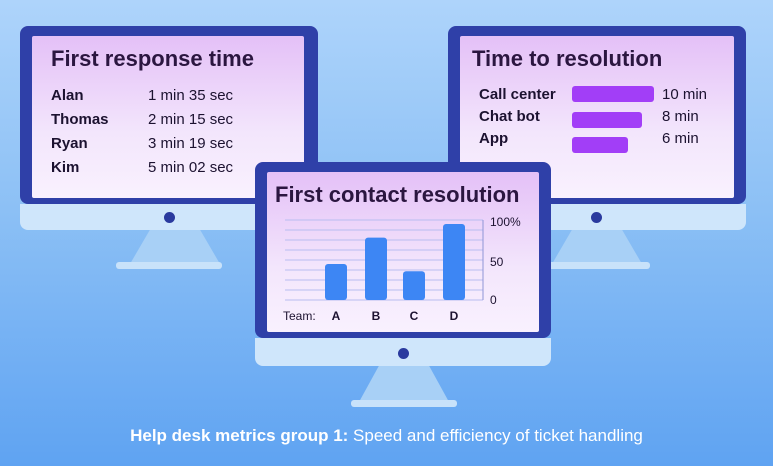 The width and height of the screenshot is (773, 466). Describe the element at coordinates (685, 94) in the screenshot. I see `resolution-time-value: 10 min` at that location.